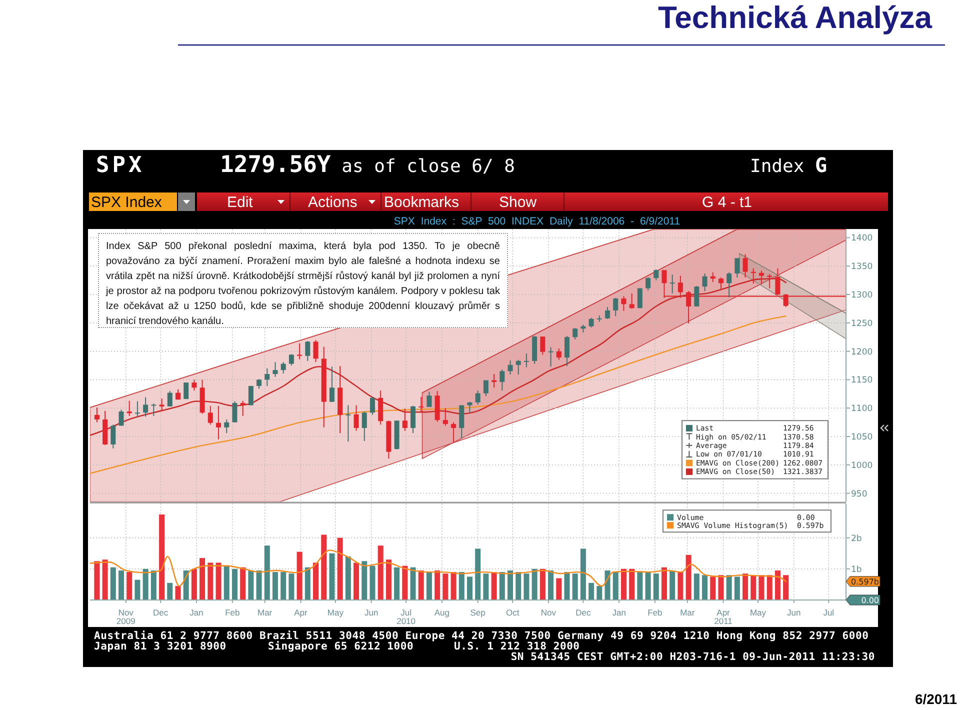 This screenshot has width=960, height=710. I want to click on text: Index G, so click(789, 165).